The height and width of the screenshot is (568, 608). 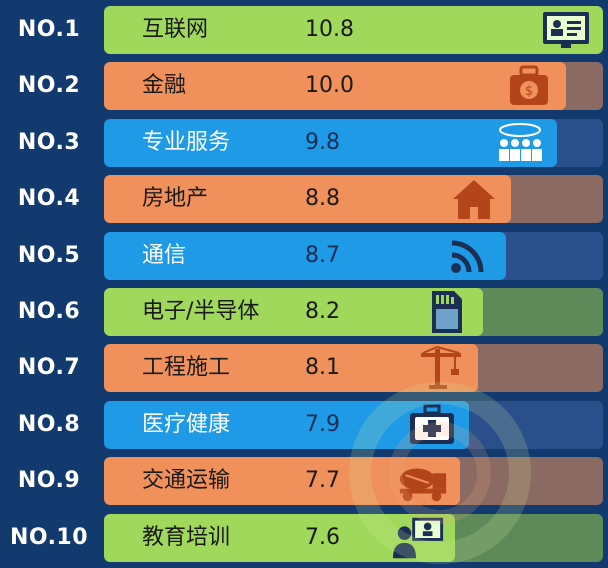 I want to click on rank-label: NO.7, so click(x=49, y=367).